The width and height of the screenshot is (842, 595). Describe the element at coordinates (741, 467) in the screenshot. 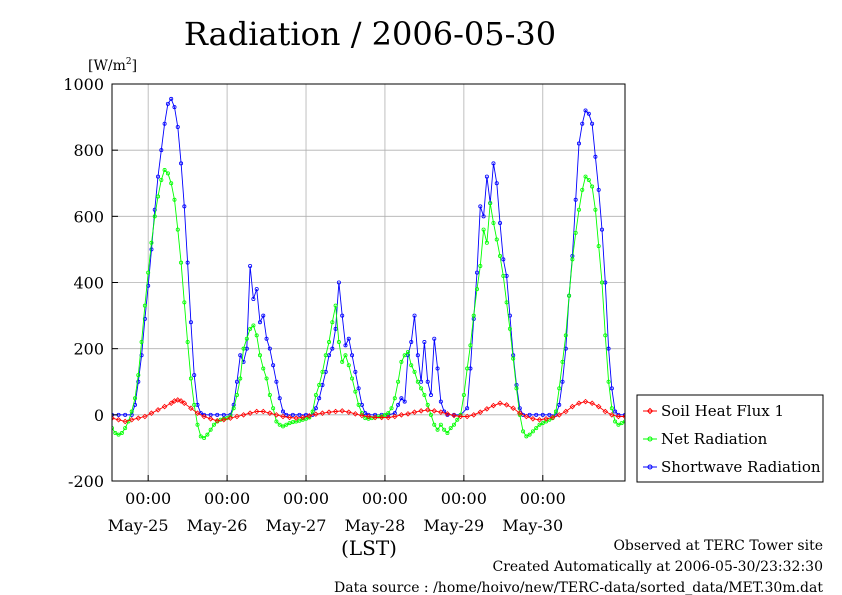

I see `legend-label: Shortwave Radiation` at that location.